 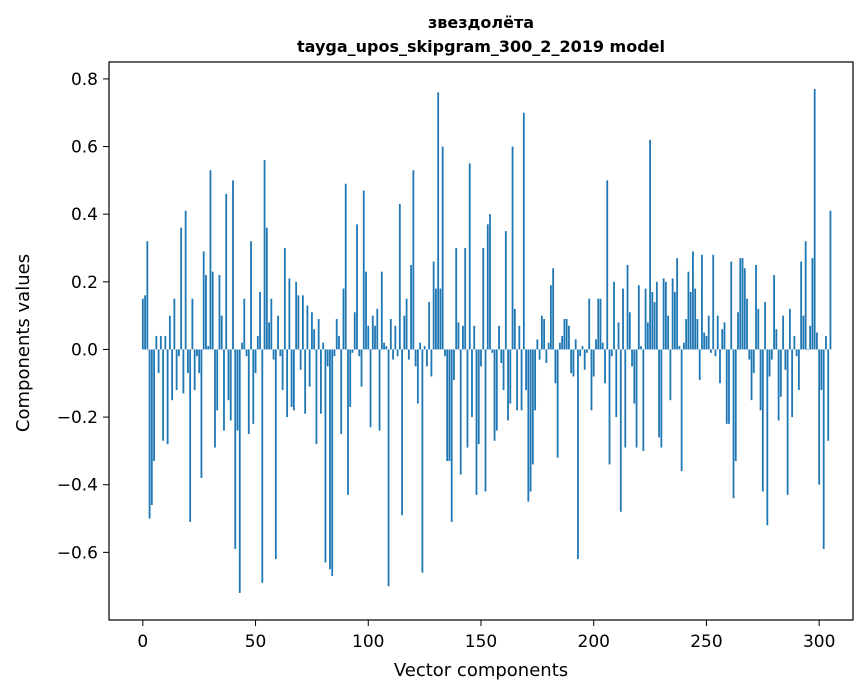 What do you see at coordinates (368, 642) in the screenshot?
I see `x-tick-label: 100` at bounding box center [368, 642].